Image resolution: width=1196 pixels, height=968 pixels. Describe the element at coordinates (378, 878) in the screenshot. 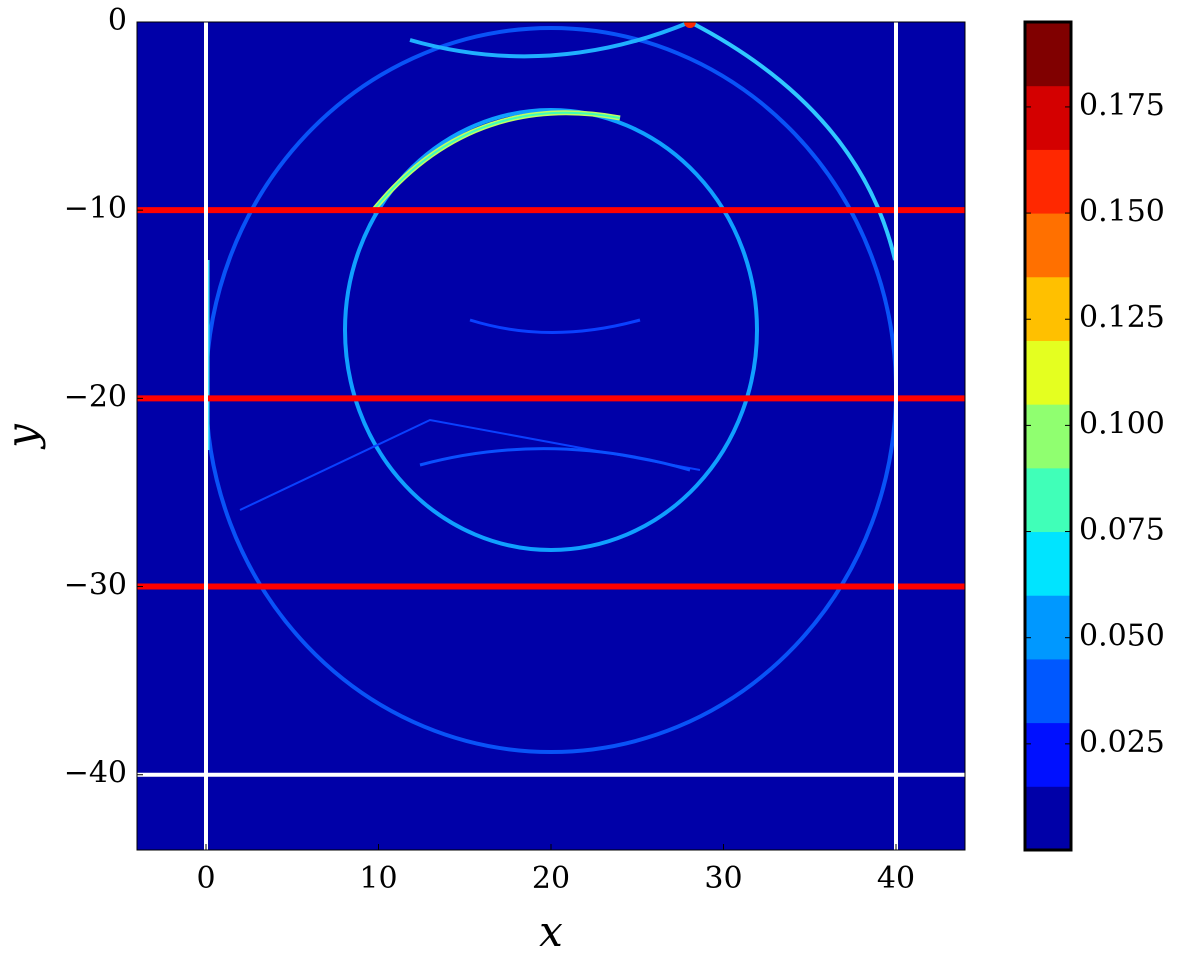

I see `x-tick-label: 10` at that location.